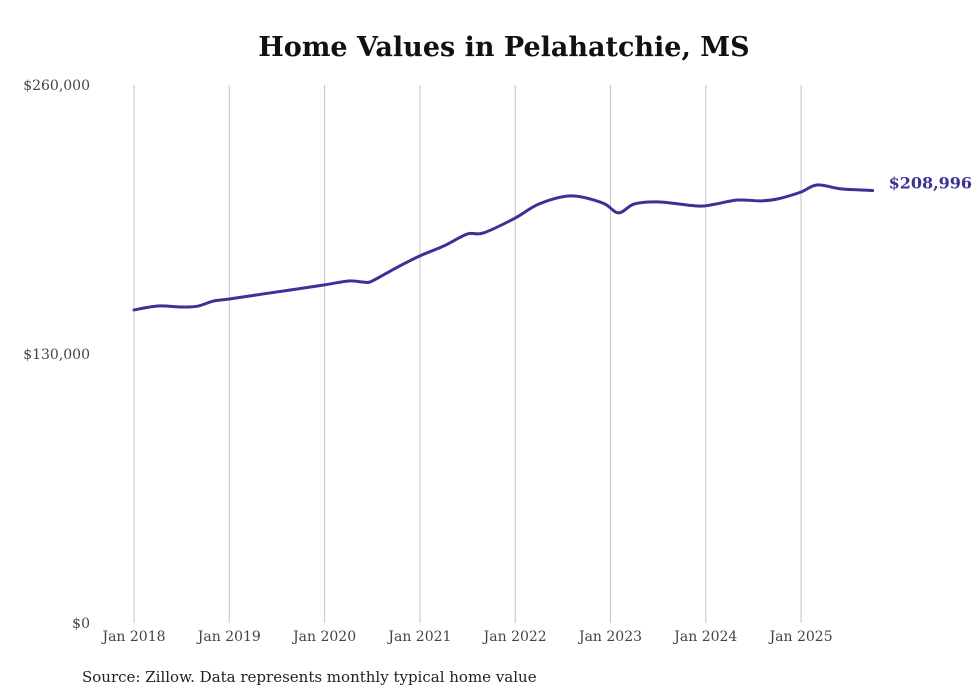 Image resolution: width=980 pixels, height=699 pixels. Describe the element at coordinates (132, 637) in the screenshot. I see `x-tick-label: Jan 2018` at that location.